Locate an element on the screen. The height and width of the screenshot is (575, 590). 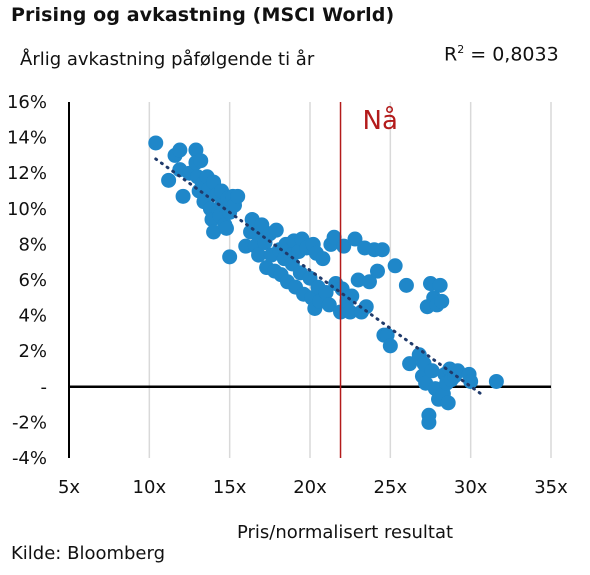
r-squared-label: R2 = 0,8033 is located at coordinates (501, 54).